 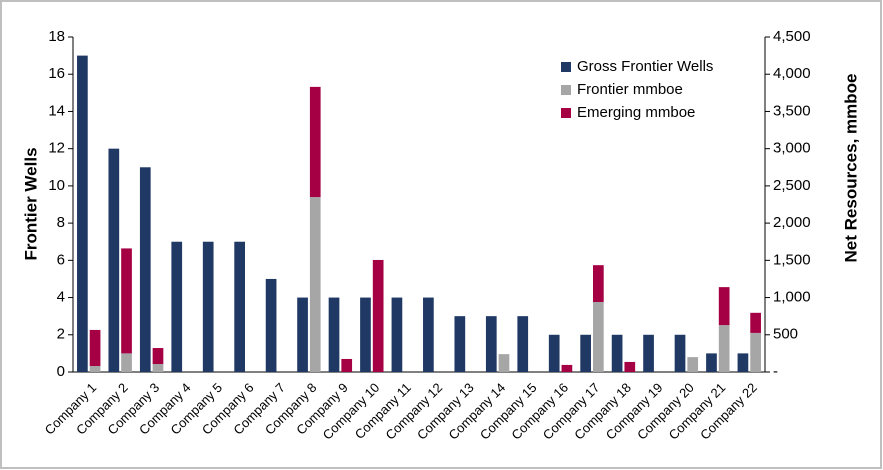 I want to click on y-tick-label: 14, so click(x=56, y=110).